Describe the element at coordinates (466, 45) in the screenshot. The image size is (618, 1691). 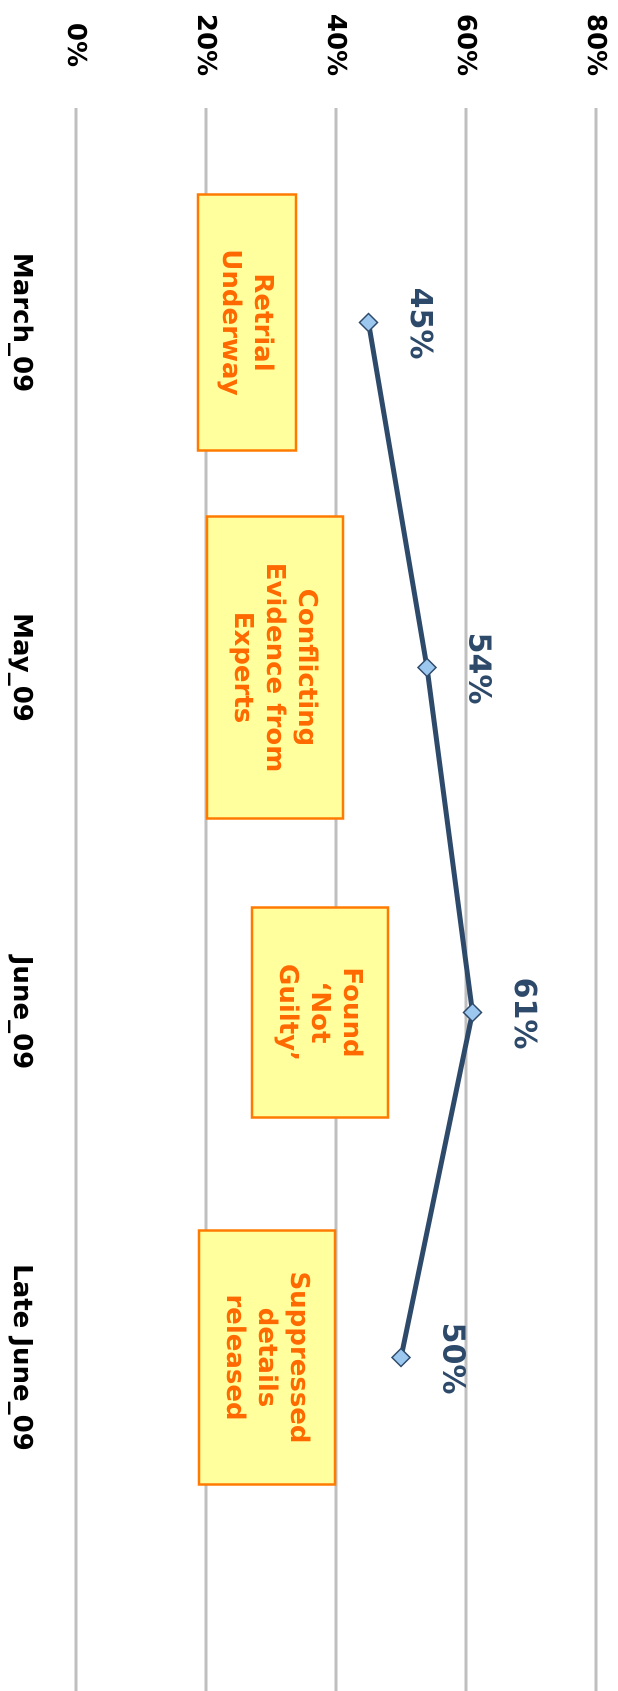
I see `y-tick-label: 60%` at that location.